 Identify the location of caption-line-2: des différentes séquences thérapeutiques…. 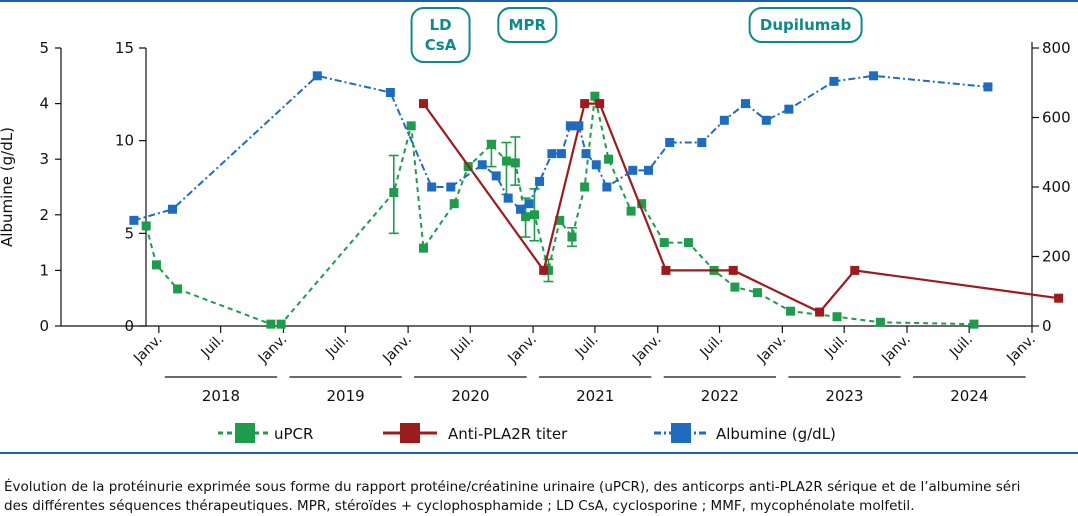
(459, 506).